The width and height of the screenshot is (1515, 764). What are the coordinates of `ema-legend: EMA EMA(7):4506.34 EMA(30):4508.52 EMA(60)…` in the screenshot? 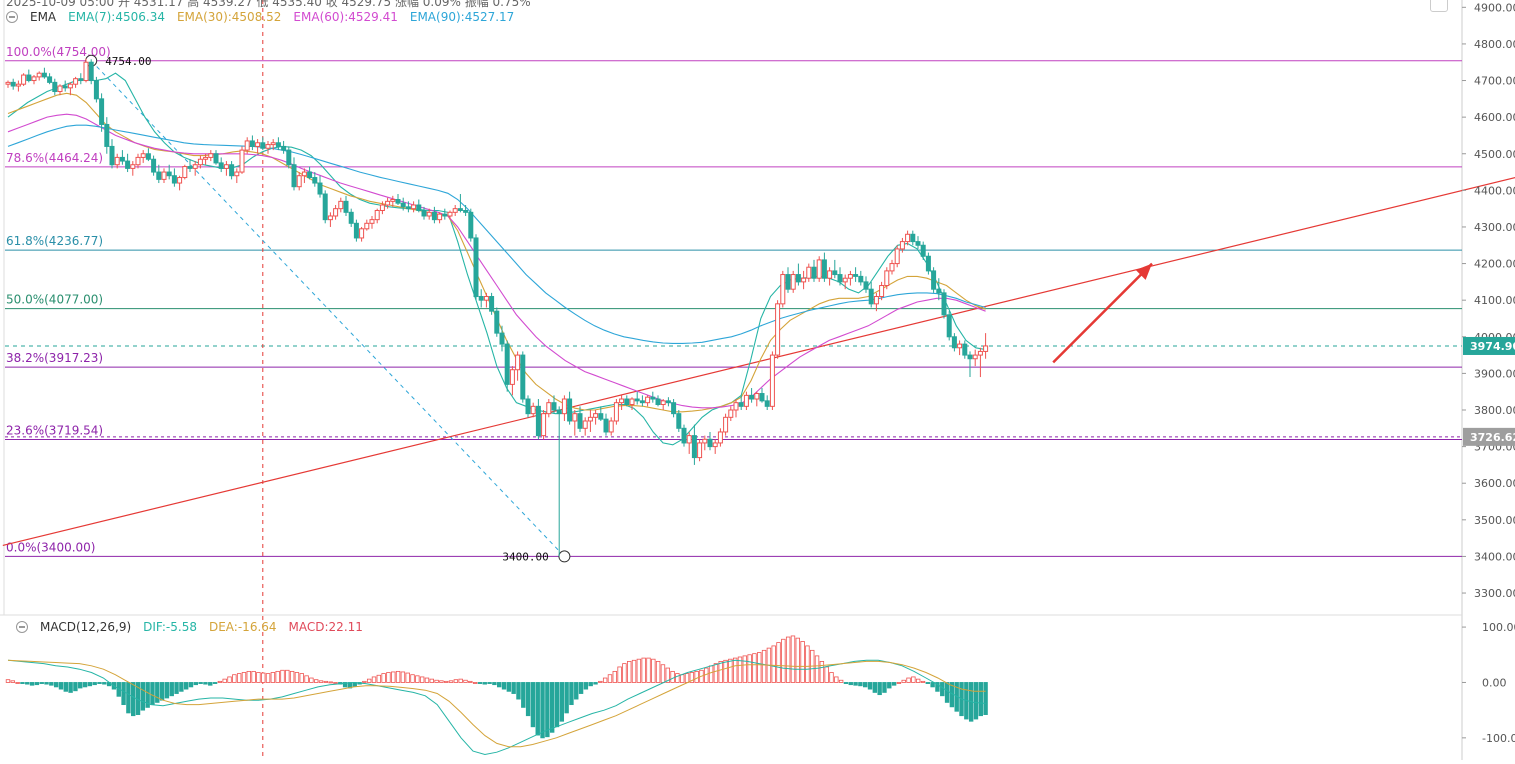 It's located at (260, 17).